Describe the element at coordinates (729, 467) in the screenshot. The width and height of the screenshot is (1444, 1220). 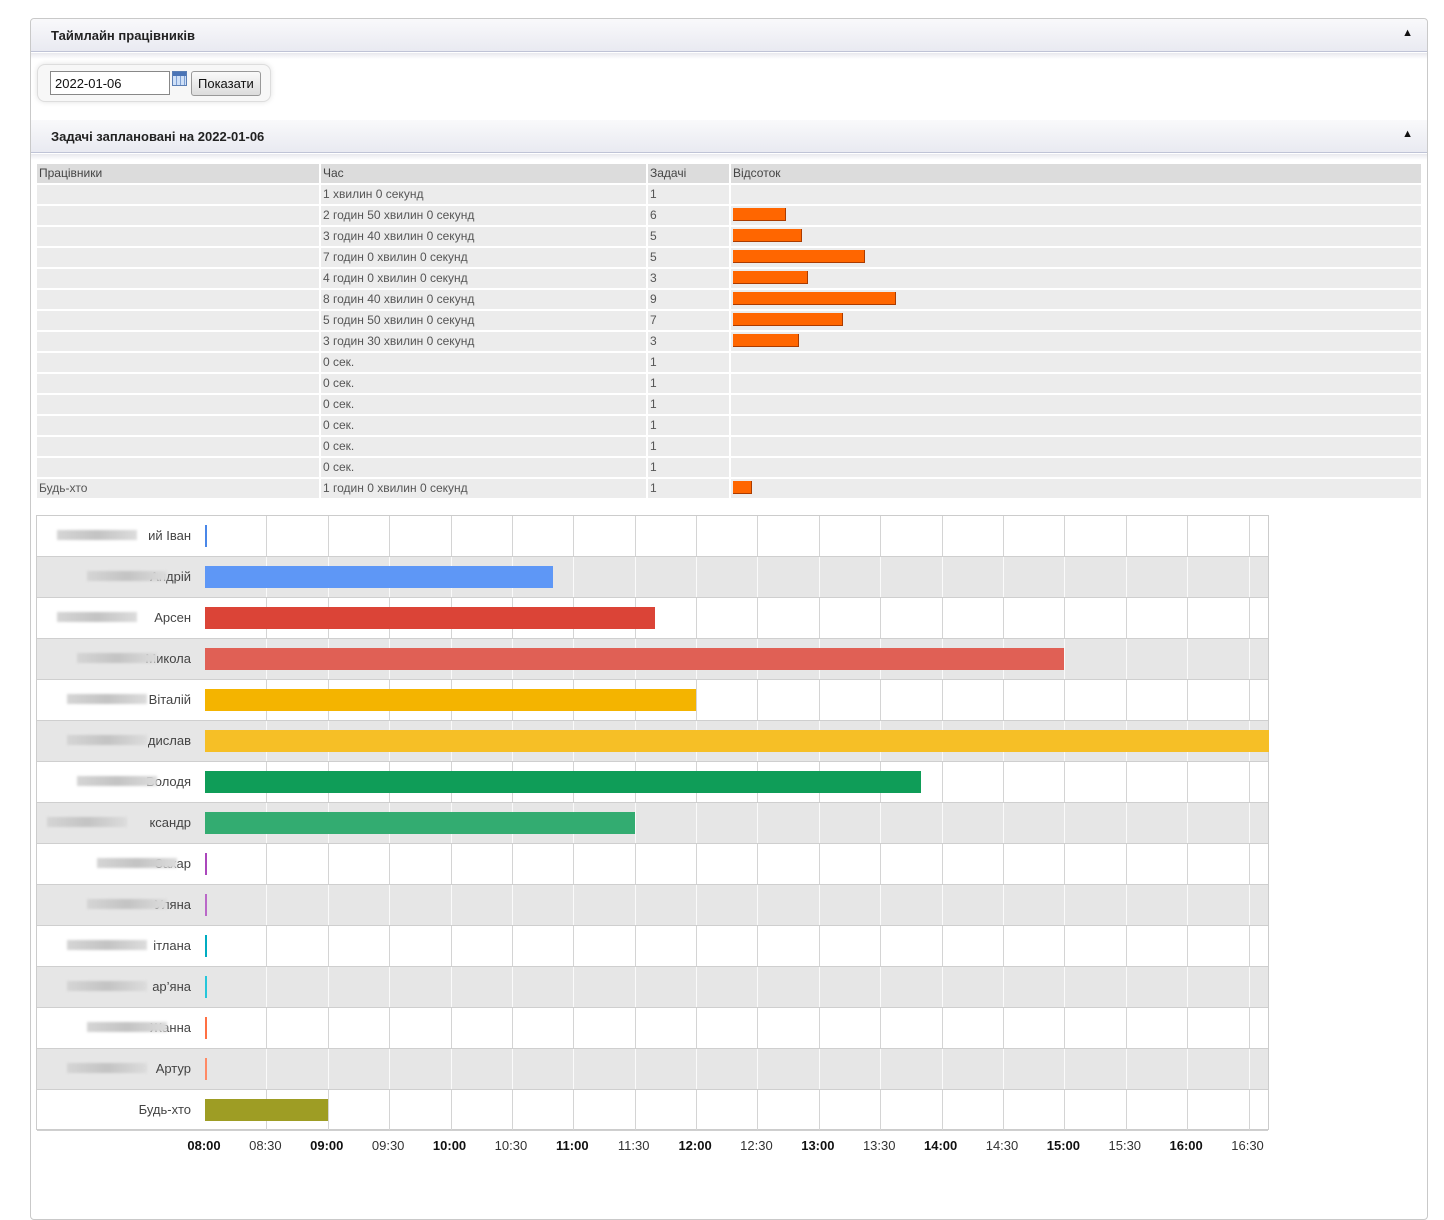
I see `table-row: 0 сек. 1` at that location.